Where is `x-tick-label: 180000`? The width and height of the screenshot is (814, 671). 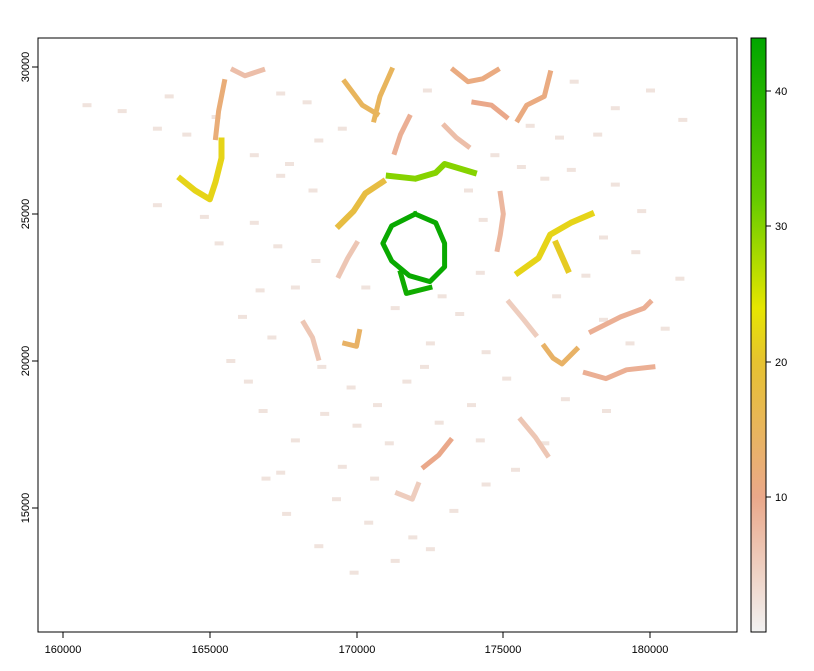 x-tick-label: 180000 is located at coordinates (650, 650).